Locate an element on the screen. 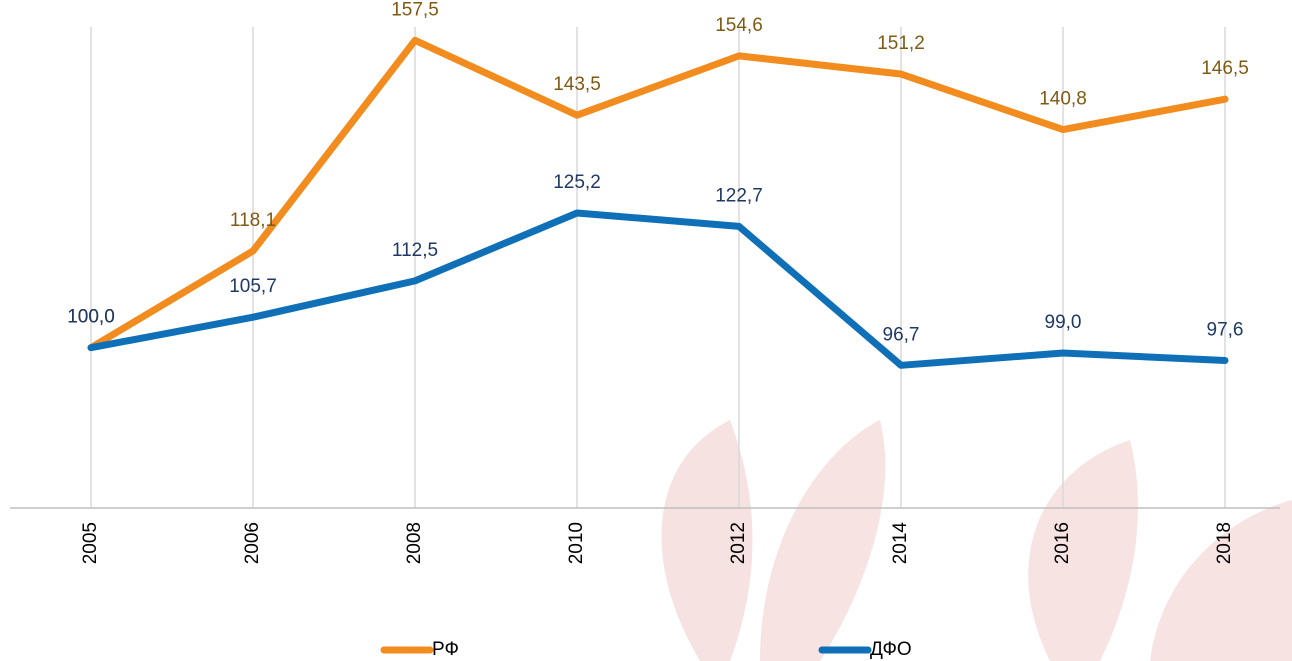 This screenshot has height=661, width=1292. data-label: 157,5 is located at coordinates (415, 10).